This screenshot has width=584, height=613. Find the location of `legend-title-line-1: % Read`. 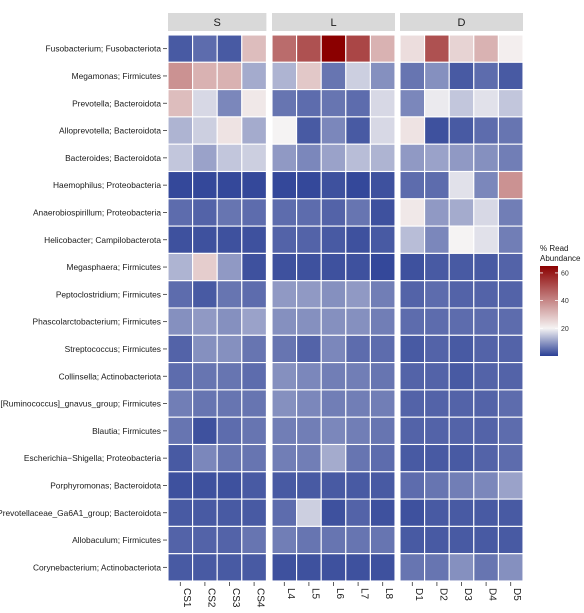

legend-title-line-1: % Read is located at coordinates (554, 248).